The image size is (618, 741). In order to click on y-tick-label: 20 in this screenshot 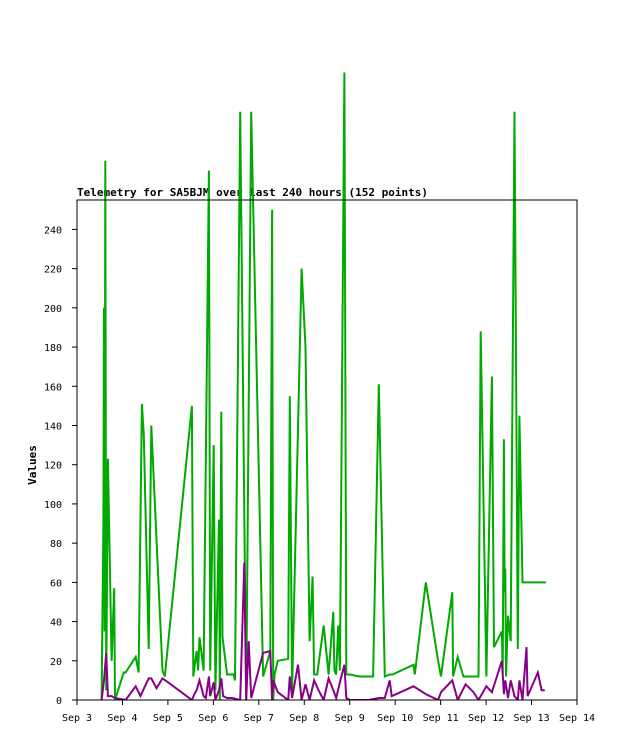, I will do `click(56, 662)`.